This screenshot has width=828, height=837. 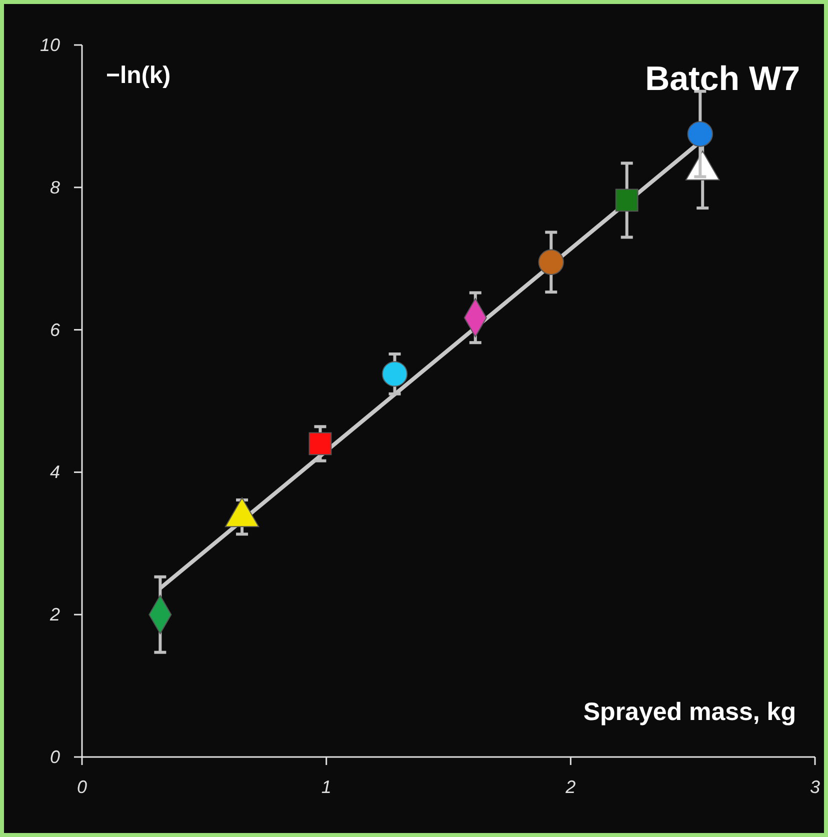 What do you see at coordinates (50, 45) in the screenshot?
I see `y-tick-label: 10` at bounding box center [50, 45].